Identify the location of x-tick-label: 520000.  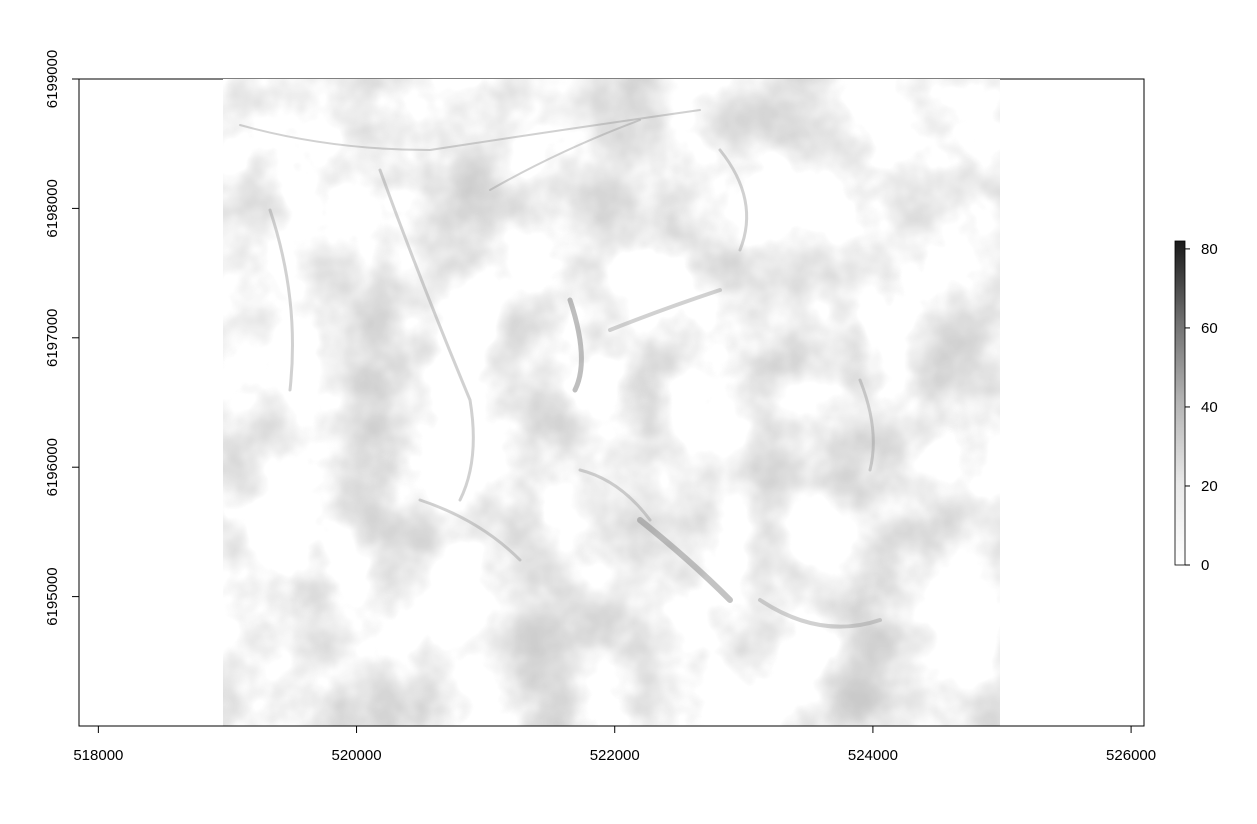
(357, 755).